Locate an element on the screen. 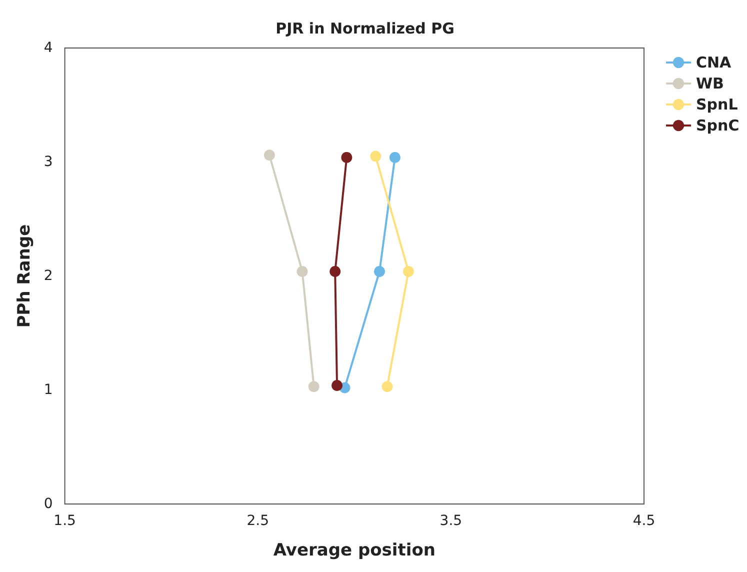  x-tick-label: 3.5 is located at coordinates (451, 521).